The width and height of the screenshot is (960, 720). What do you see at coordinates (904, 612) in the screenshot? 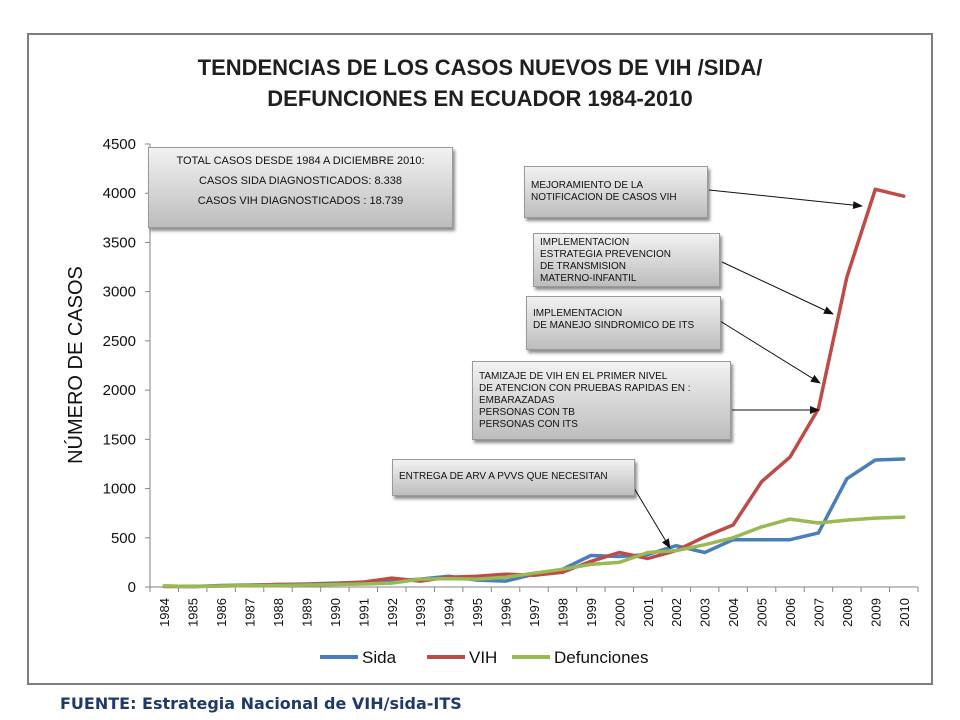
I see `x-tick-label: 2010` at bounding box center [904, 612].